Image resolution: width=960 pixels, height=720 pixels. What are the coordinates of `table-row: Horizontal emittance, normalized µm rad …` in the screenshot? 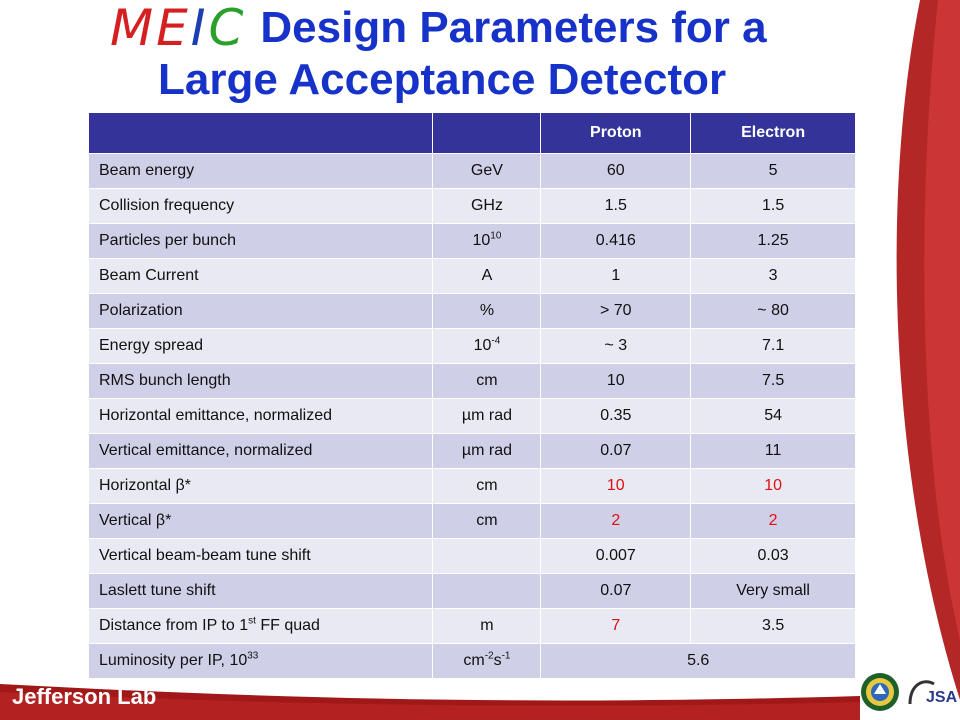 It's located at (471, 416).